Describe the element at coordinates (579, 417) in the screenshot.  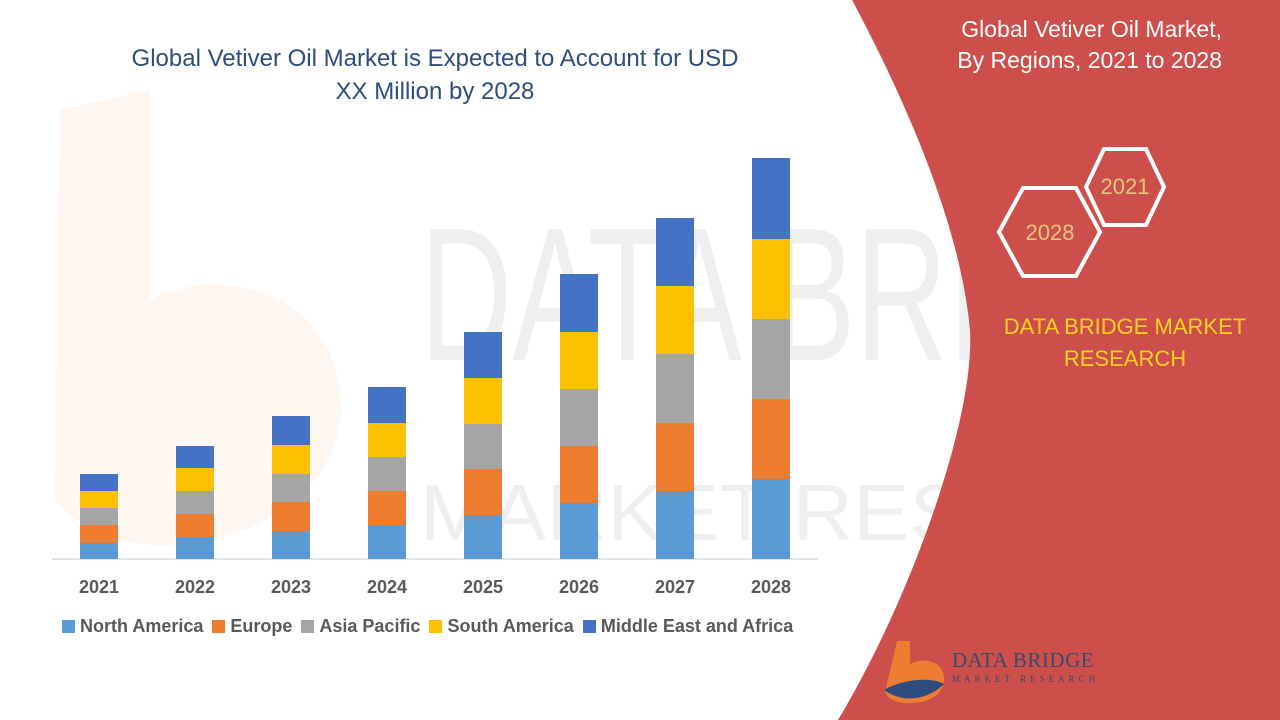
I see `bar-2026-asia-pacific` at that location.